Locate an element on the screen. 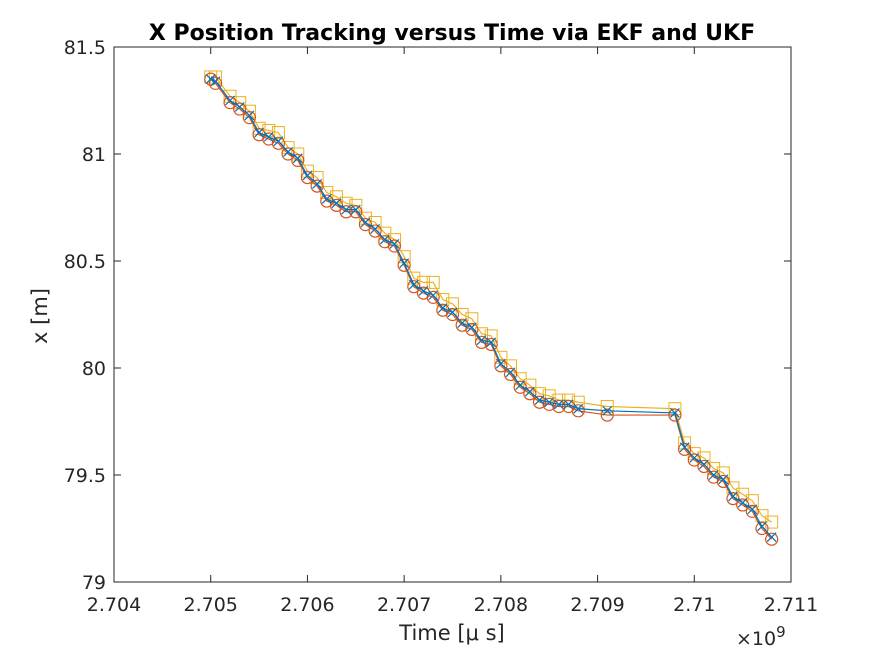 Image resolution: width=874 pixels, height=655 pixels. x-tick-label: 2.704 is located at coordinates (114, 605).